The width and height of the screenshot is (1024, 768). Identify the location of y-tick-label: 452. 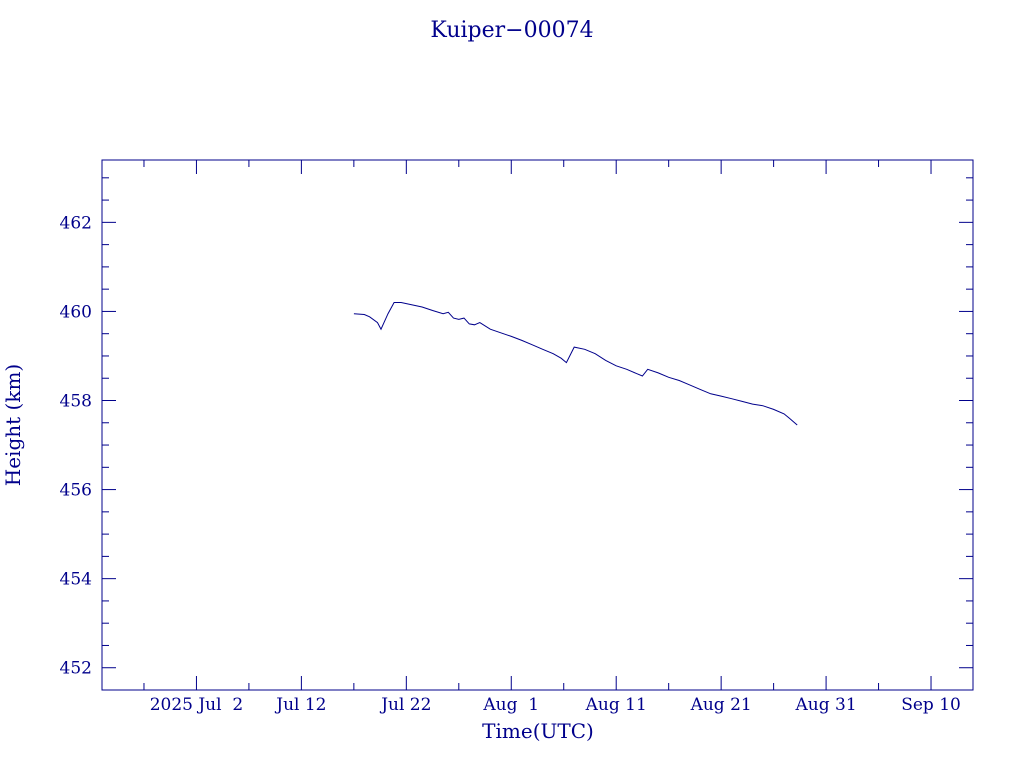
(76, 669).